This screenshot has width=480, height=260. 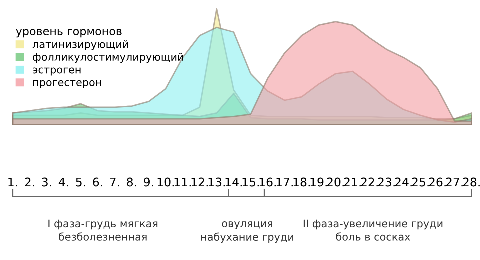 I want to click on x-tick-label: 17., so click(x=284, y=182).